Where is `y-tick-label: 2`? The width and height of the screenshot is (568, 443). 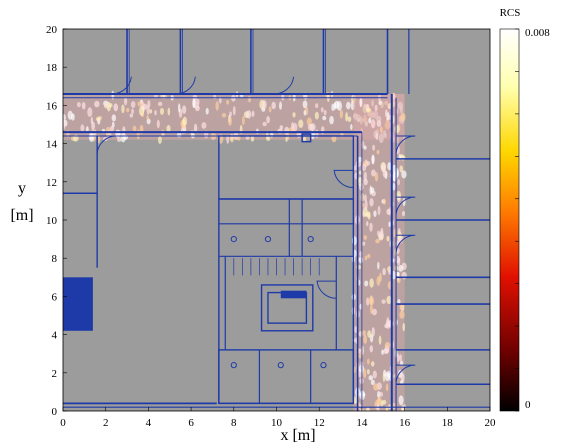
y-tick-label: 2 is located at coordinates (55, 374).